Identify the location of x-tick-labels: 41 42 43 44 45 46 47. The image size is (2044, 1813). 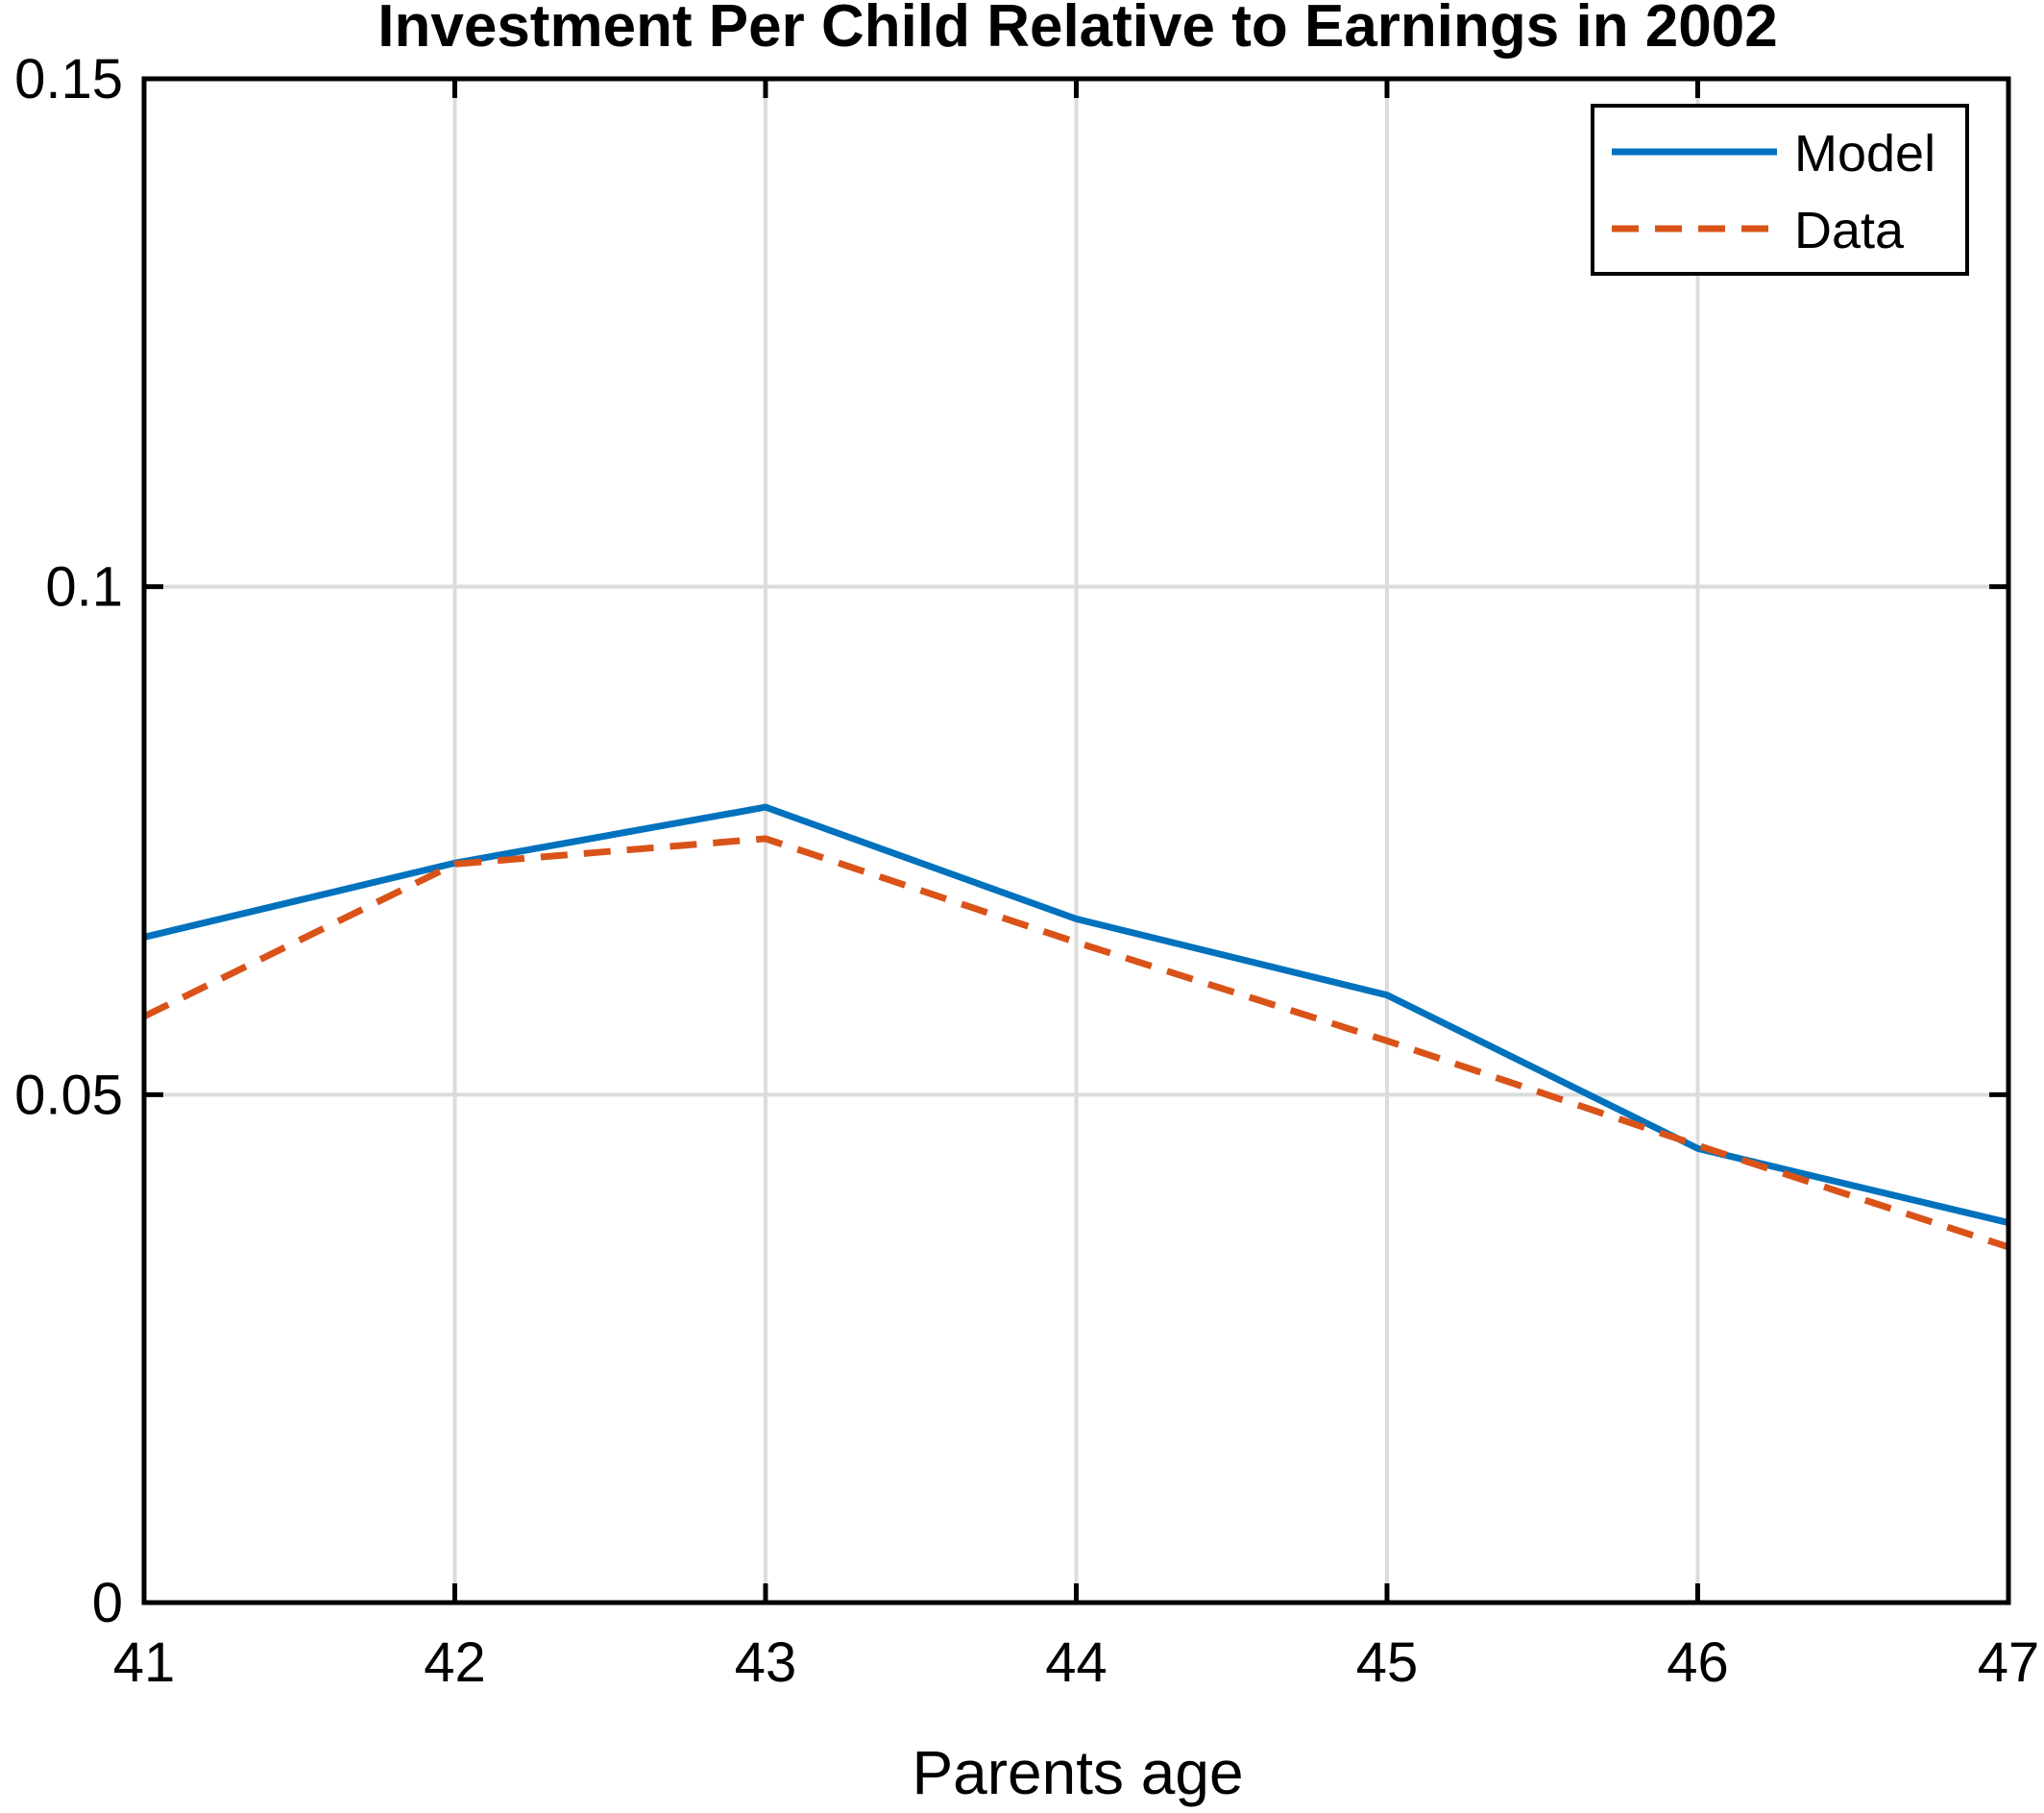
(1076, 1662).